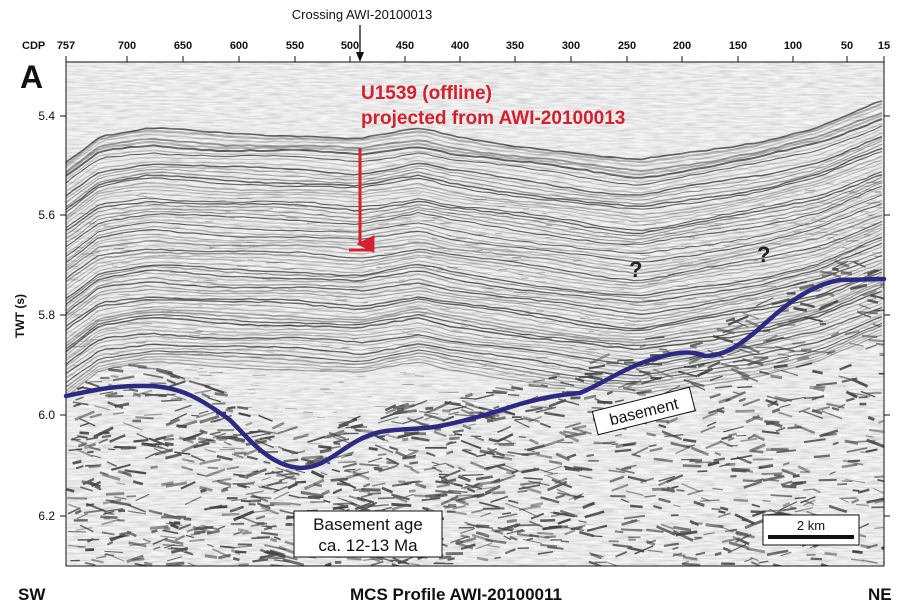  Describe the element at coordinates (635, 269) in the screenshot. I see `question-mark-1: ?` at that location.